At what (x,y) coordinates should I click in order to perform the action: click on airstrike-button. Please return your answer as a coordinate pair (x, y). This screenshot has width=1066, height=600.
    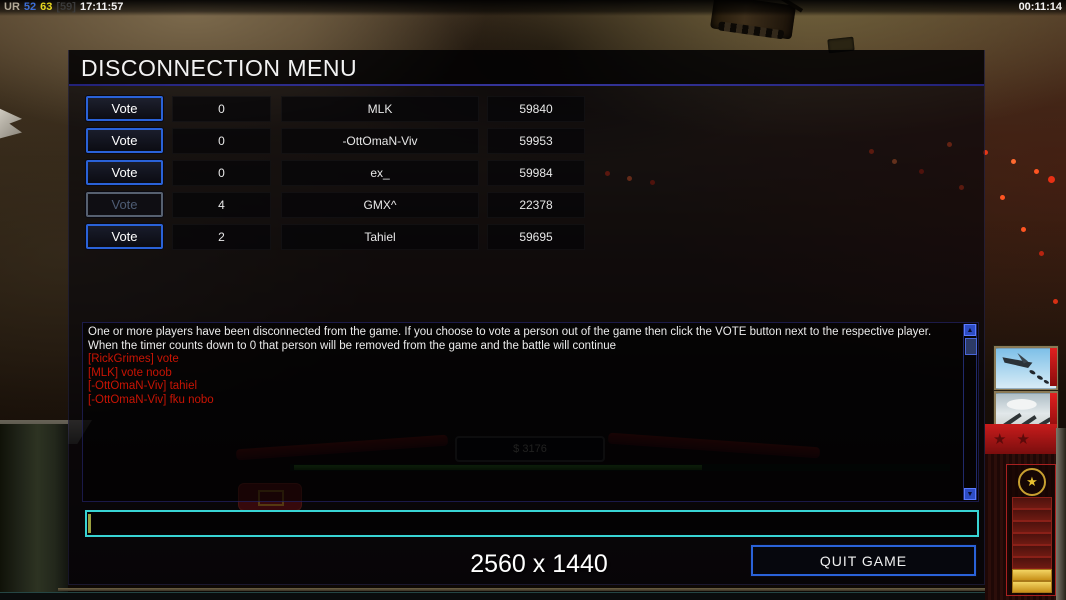
    Looking at the image, I should click on (1026, 368).